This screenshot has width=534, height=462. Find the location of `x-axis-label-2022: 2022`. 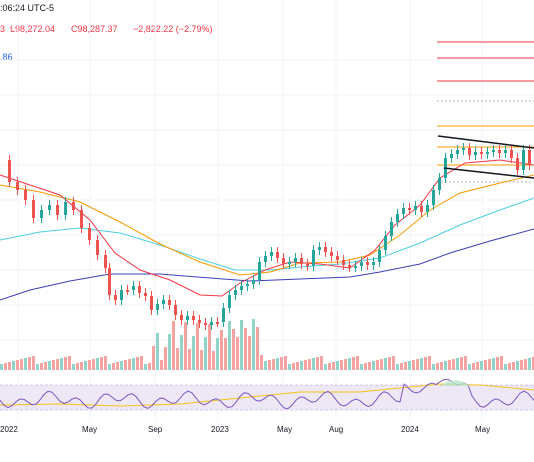

x-axis-label-2022: 2022 is located at coordinates (9, 429).